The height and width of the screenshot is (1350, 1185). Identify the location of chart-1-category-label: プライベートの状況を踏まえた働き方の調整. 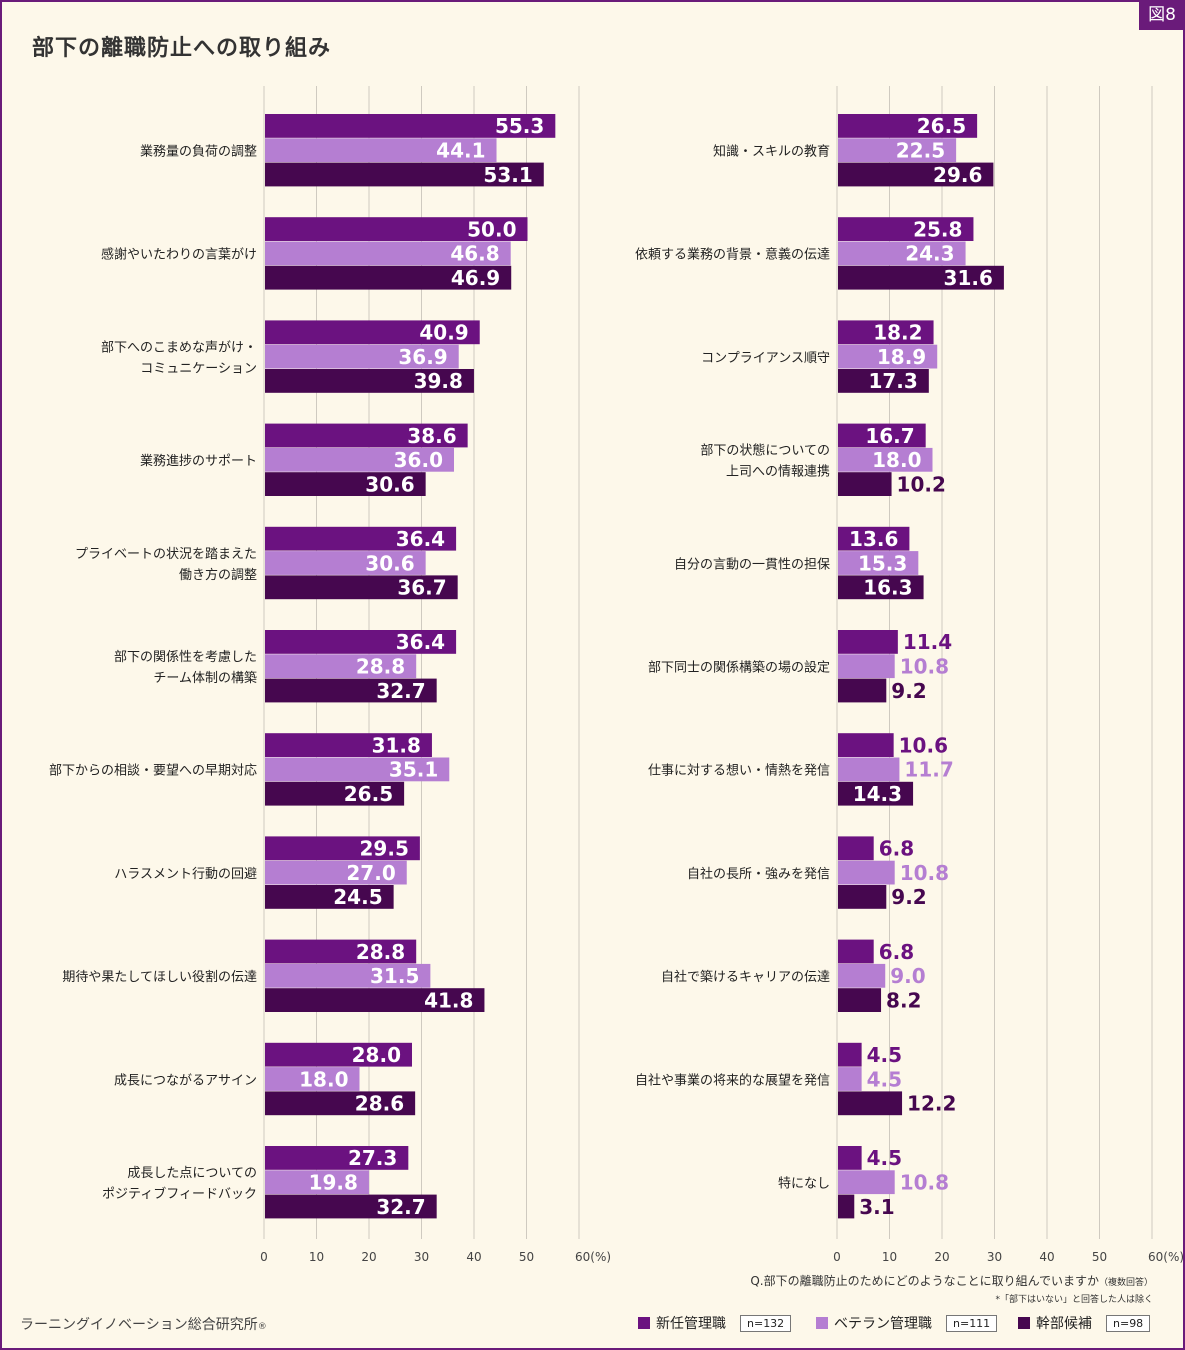
(166, 565).